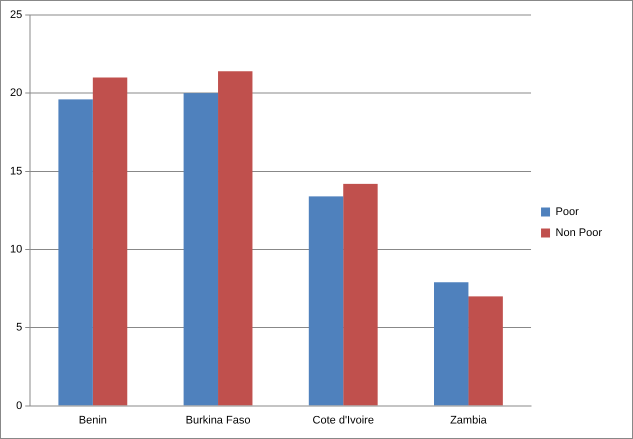  Describe the element at coordinates (19, 328) in the screenshot. I see `y-tick-label: 5` at that location.